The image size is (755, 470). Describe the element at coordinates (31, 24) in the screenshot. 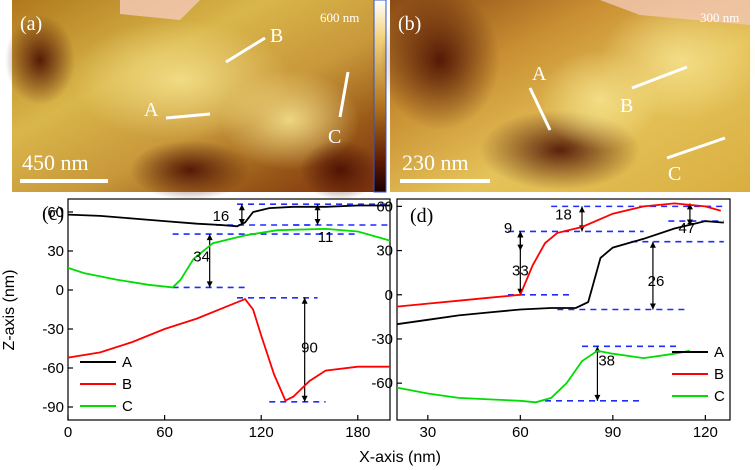

I see `image-a-label: (a)` at that location.